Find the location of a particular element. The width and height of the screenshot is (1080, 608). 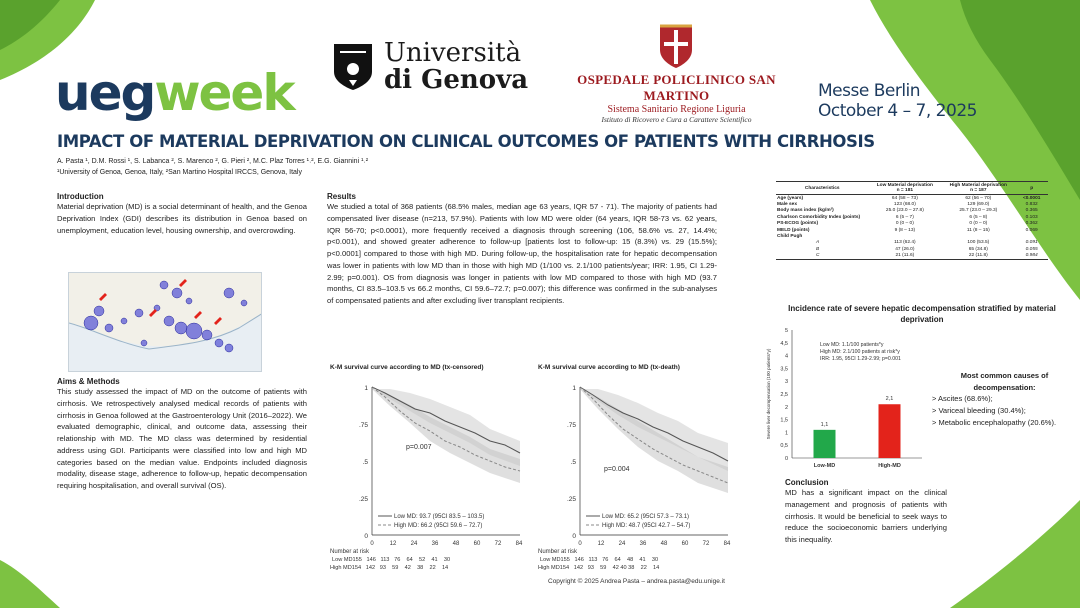

table-cell-low: 9 (8 – 13) is located at coordinates (905, 230).